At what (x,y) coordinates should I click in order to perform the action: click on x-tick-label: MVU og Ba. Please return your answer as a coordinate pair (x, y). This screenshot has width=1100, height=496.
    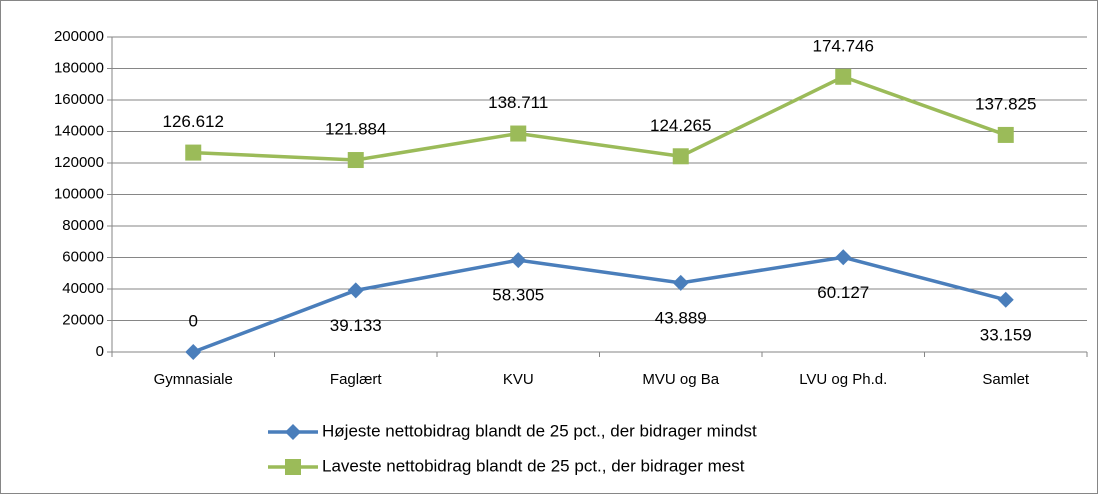
    Looking at the image, I should click on (680, 379).